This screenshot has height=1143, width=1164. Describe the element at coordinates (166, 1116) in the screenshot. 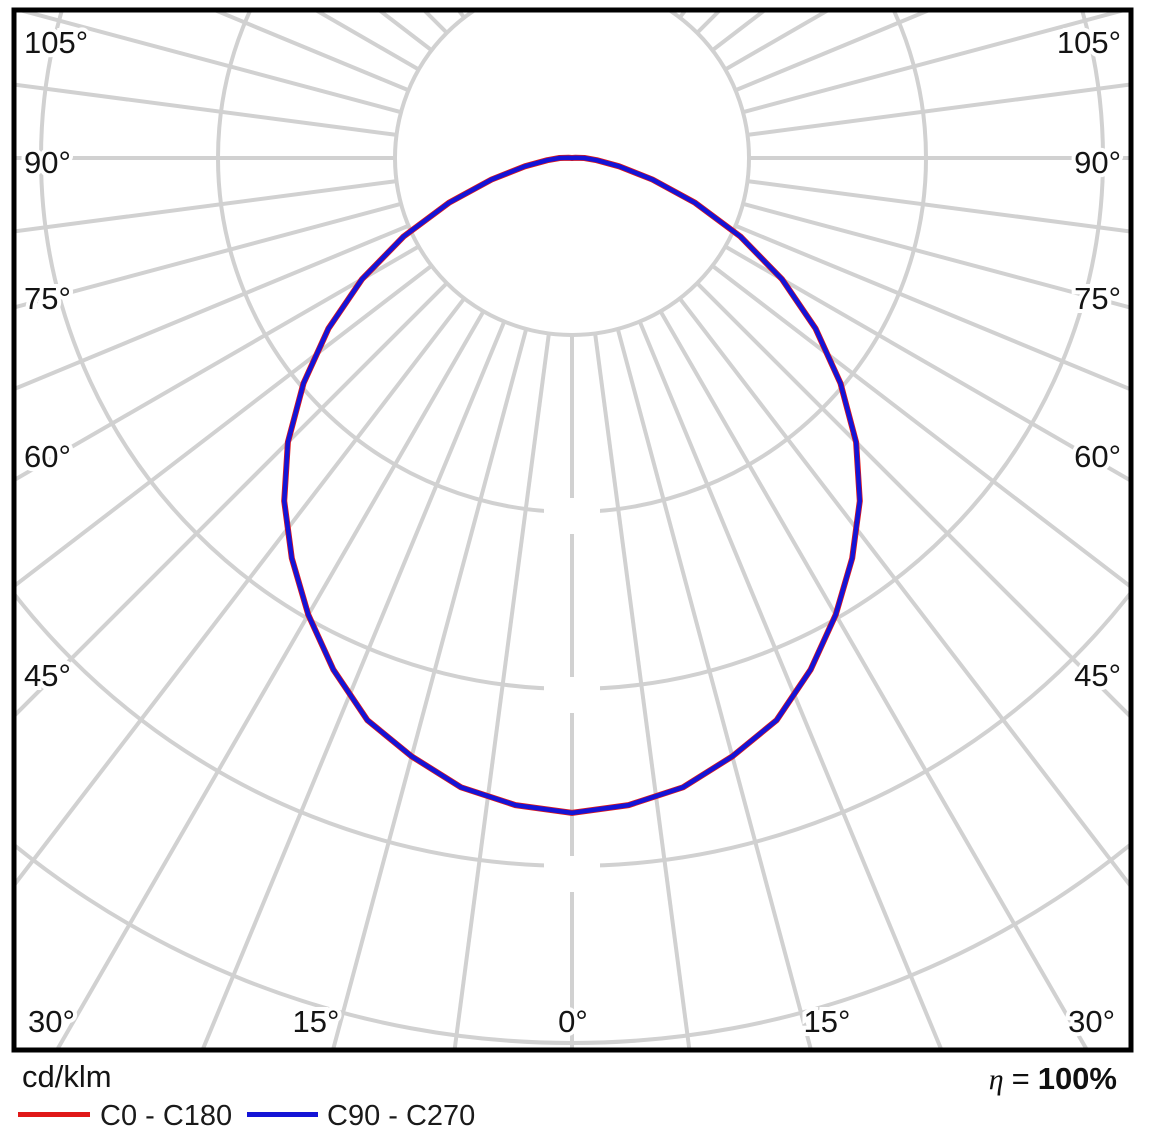

I see `legend-label-c0: C0 - C180` at that location.